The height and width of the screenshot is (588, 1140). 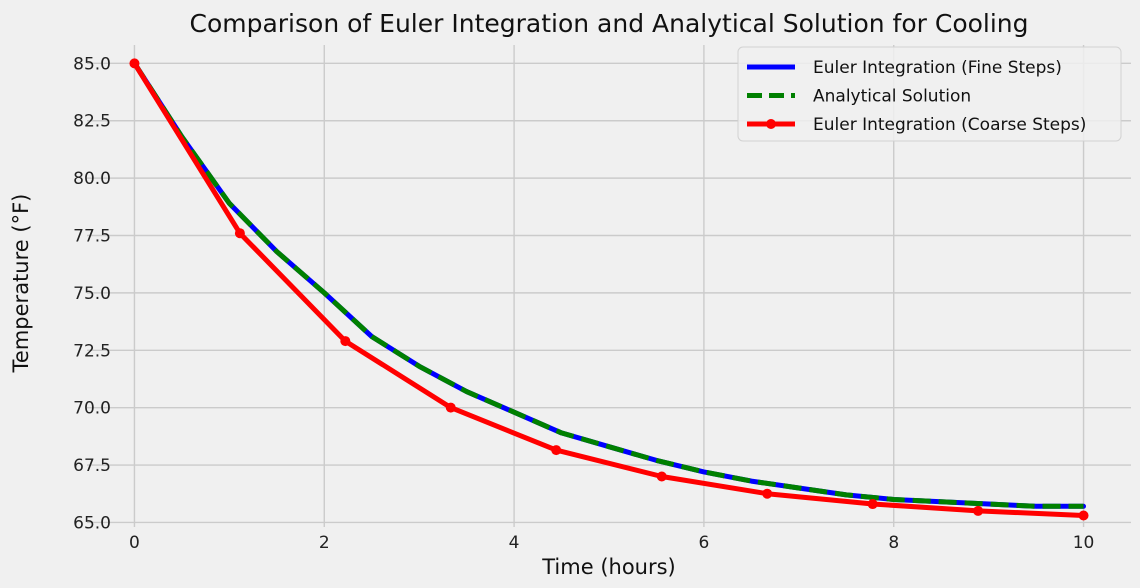 I want to click on y-tick-label: 85.0, so click(x=92, y=64).